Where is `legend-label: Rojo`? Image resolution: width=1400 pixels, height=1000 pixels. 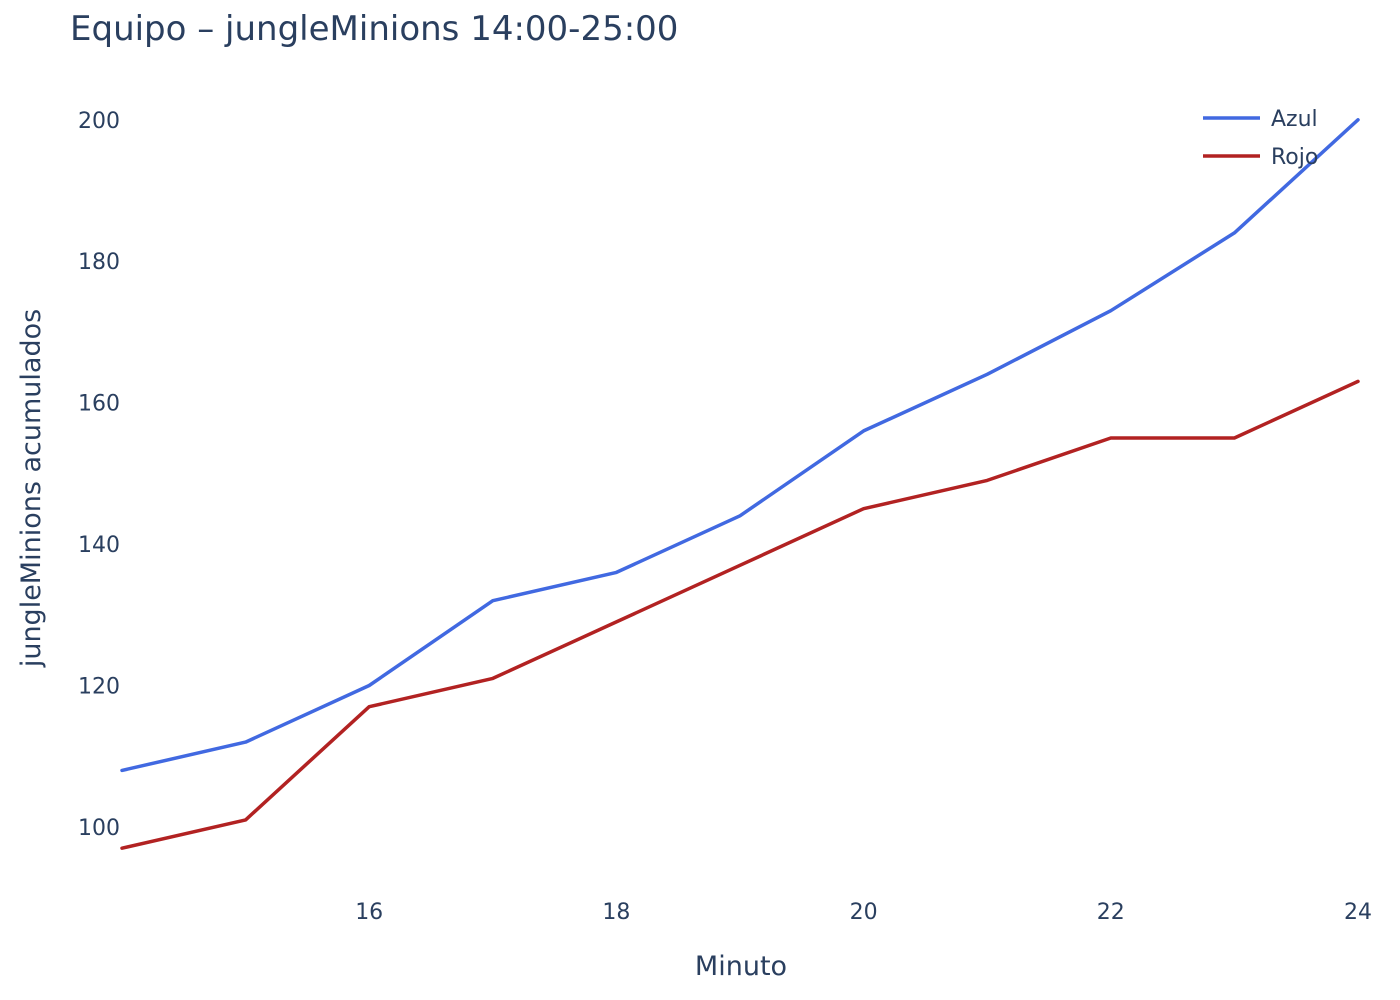
legend-label: Rojo is located at coordinates (1294, 157).